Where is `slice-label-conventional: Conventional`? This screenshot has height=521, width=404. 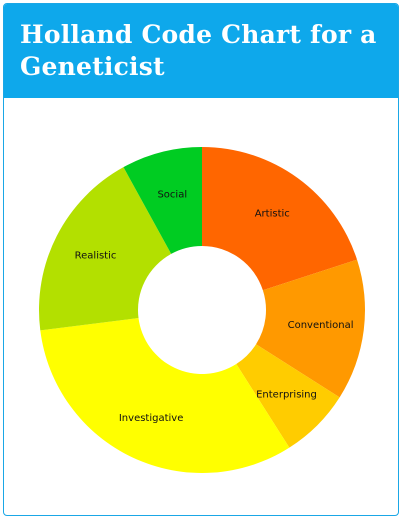
slice-label-conventional: Conventional is located at coordinates (321, 325).